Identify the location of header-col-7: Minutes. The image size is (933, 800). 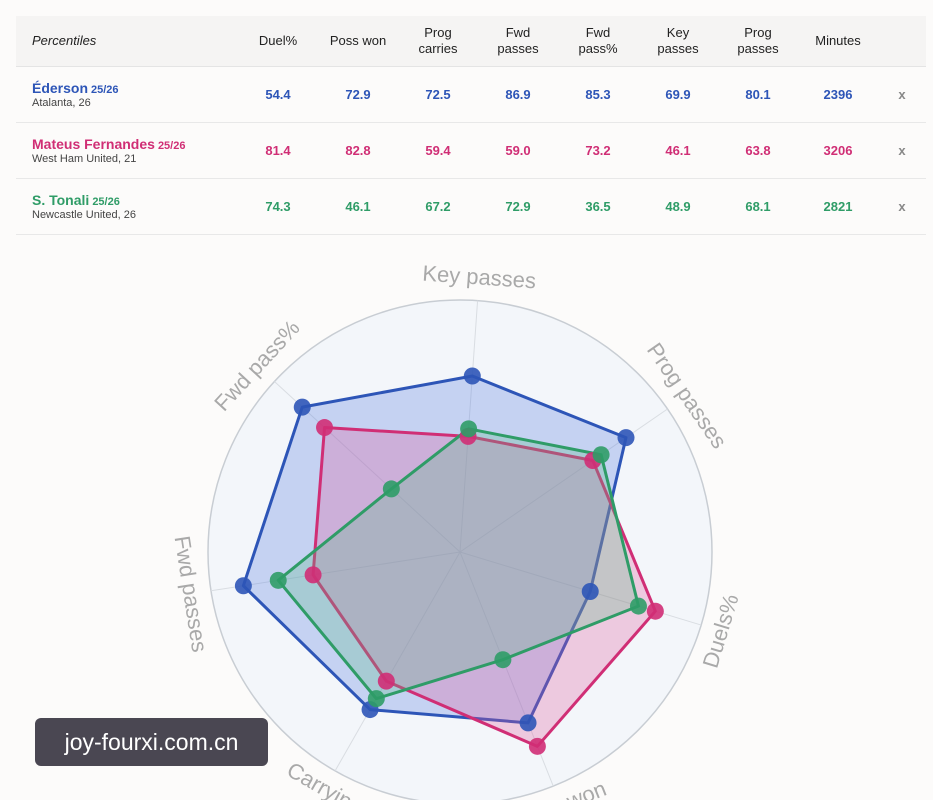
(838, 41).